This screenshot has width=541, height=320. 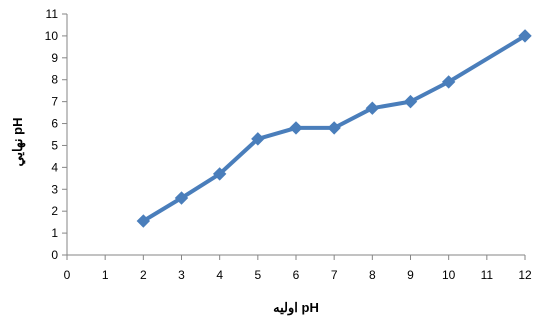 I want to click on x-tick-label: 10, so click(x=449, y=275).